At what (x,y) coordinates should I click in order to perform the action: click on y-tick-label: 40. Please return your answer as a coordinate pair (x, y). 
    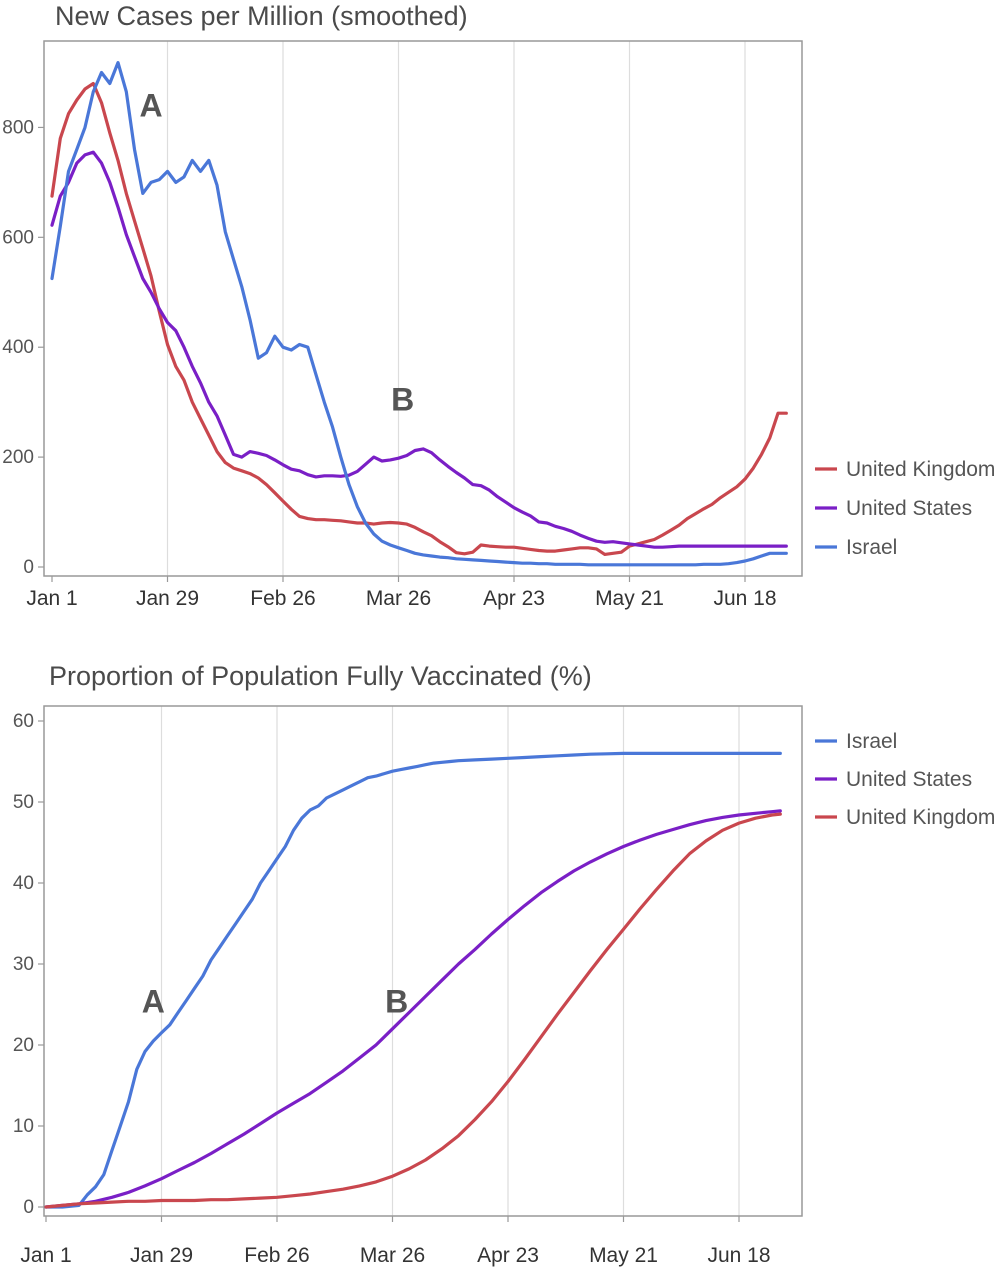
    Looking at the image, I should click on (23, 883).